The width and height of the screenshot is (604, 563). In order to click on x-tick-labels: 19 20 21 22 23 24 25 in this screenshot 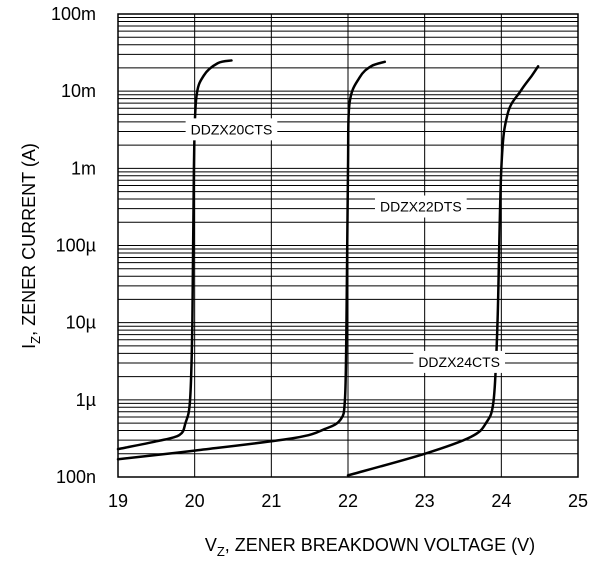, I will do `click(348, 501)`.